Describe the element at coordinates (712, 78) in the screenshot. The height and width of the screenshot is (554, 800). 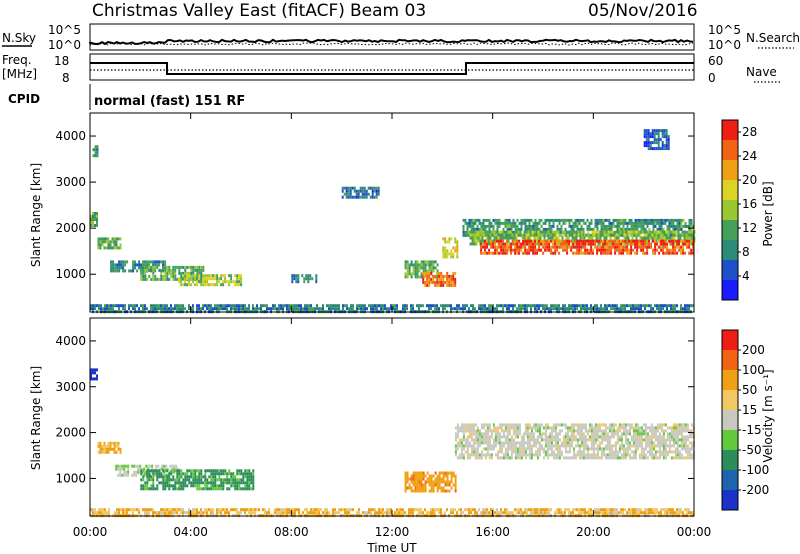
I see `nave-tick-bottom: 0` at that location.